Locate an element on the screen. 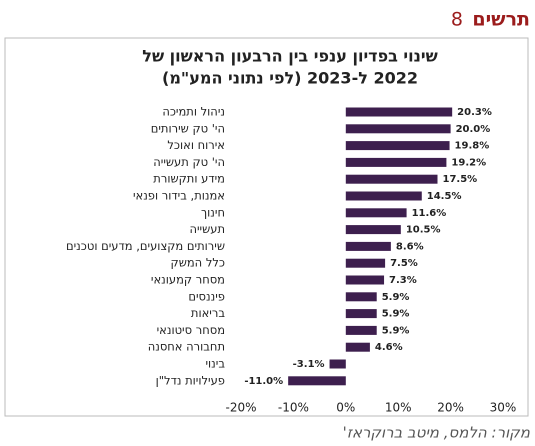 The image size is (535, 446). value-label: 20.0% is located at coordinates (473, 129).